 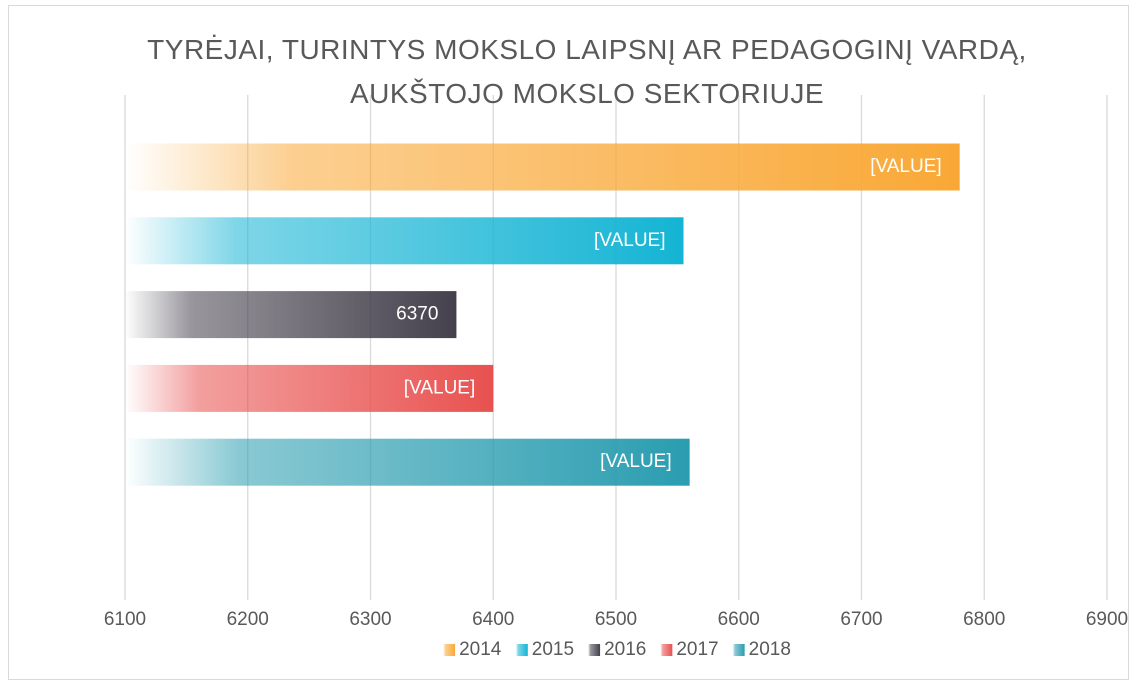 I want to click on x-tick-label: 6400, so click(x=493, y=619).